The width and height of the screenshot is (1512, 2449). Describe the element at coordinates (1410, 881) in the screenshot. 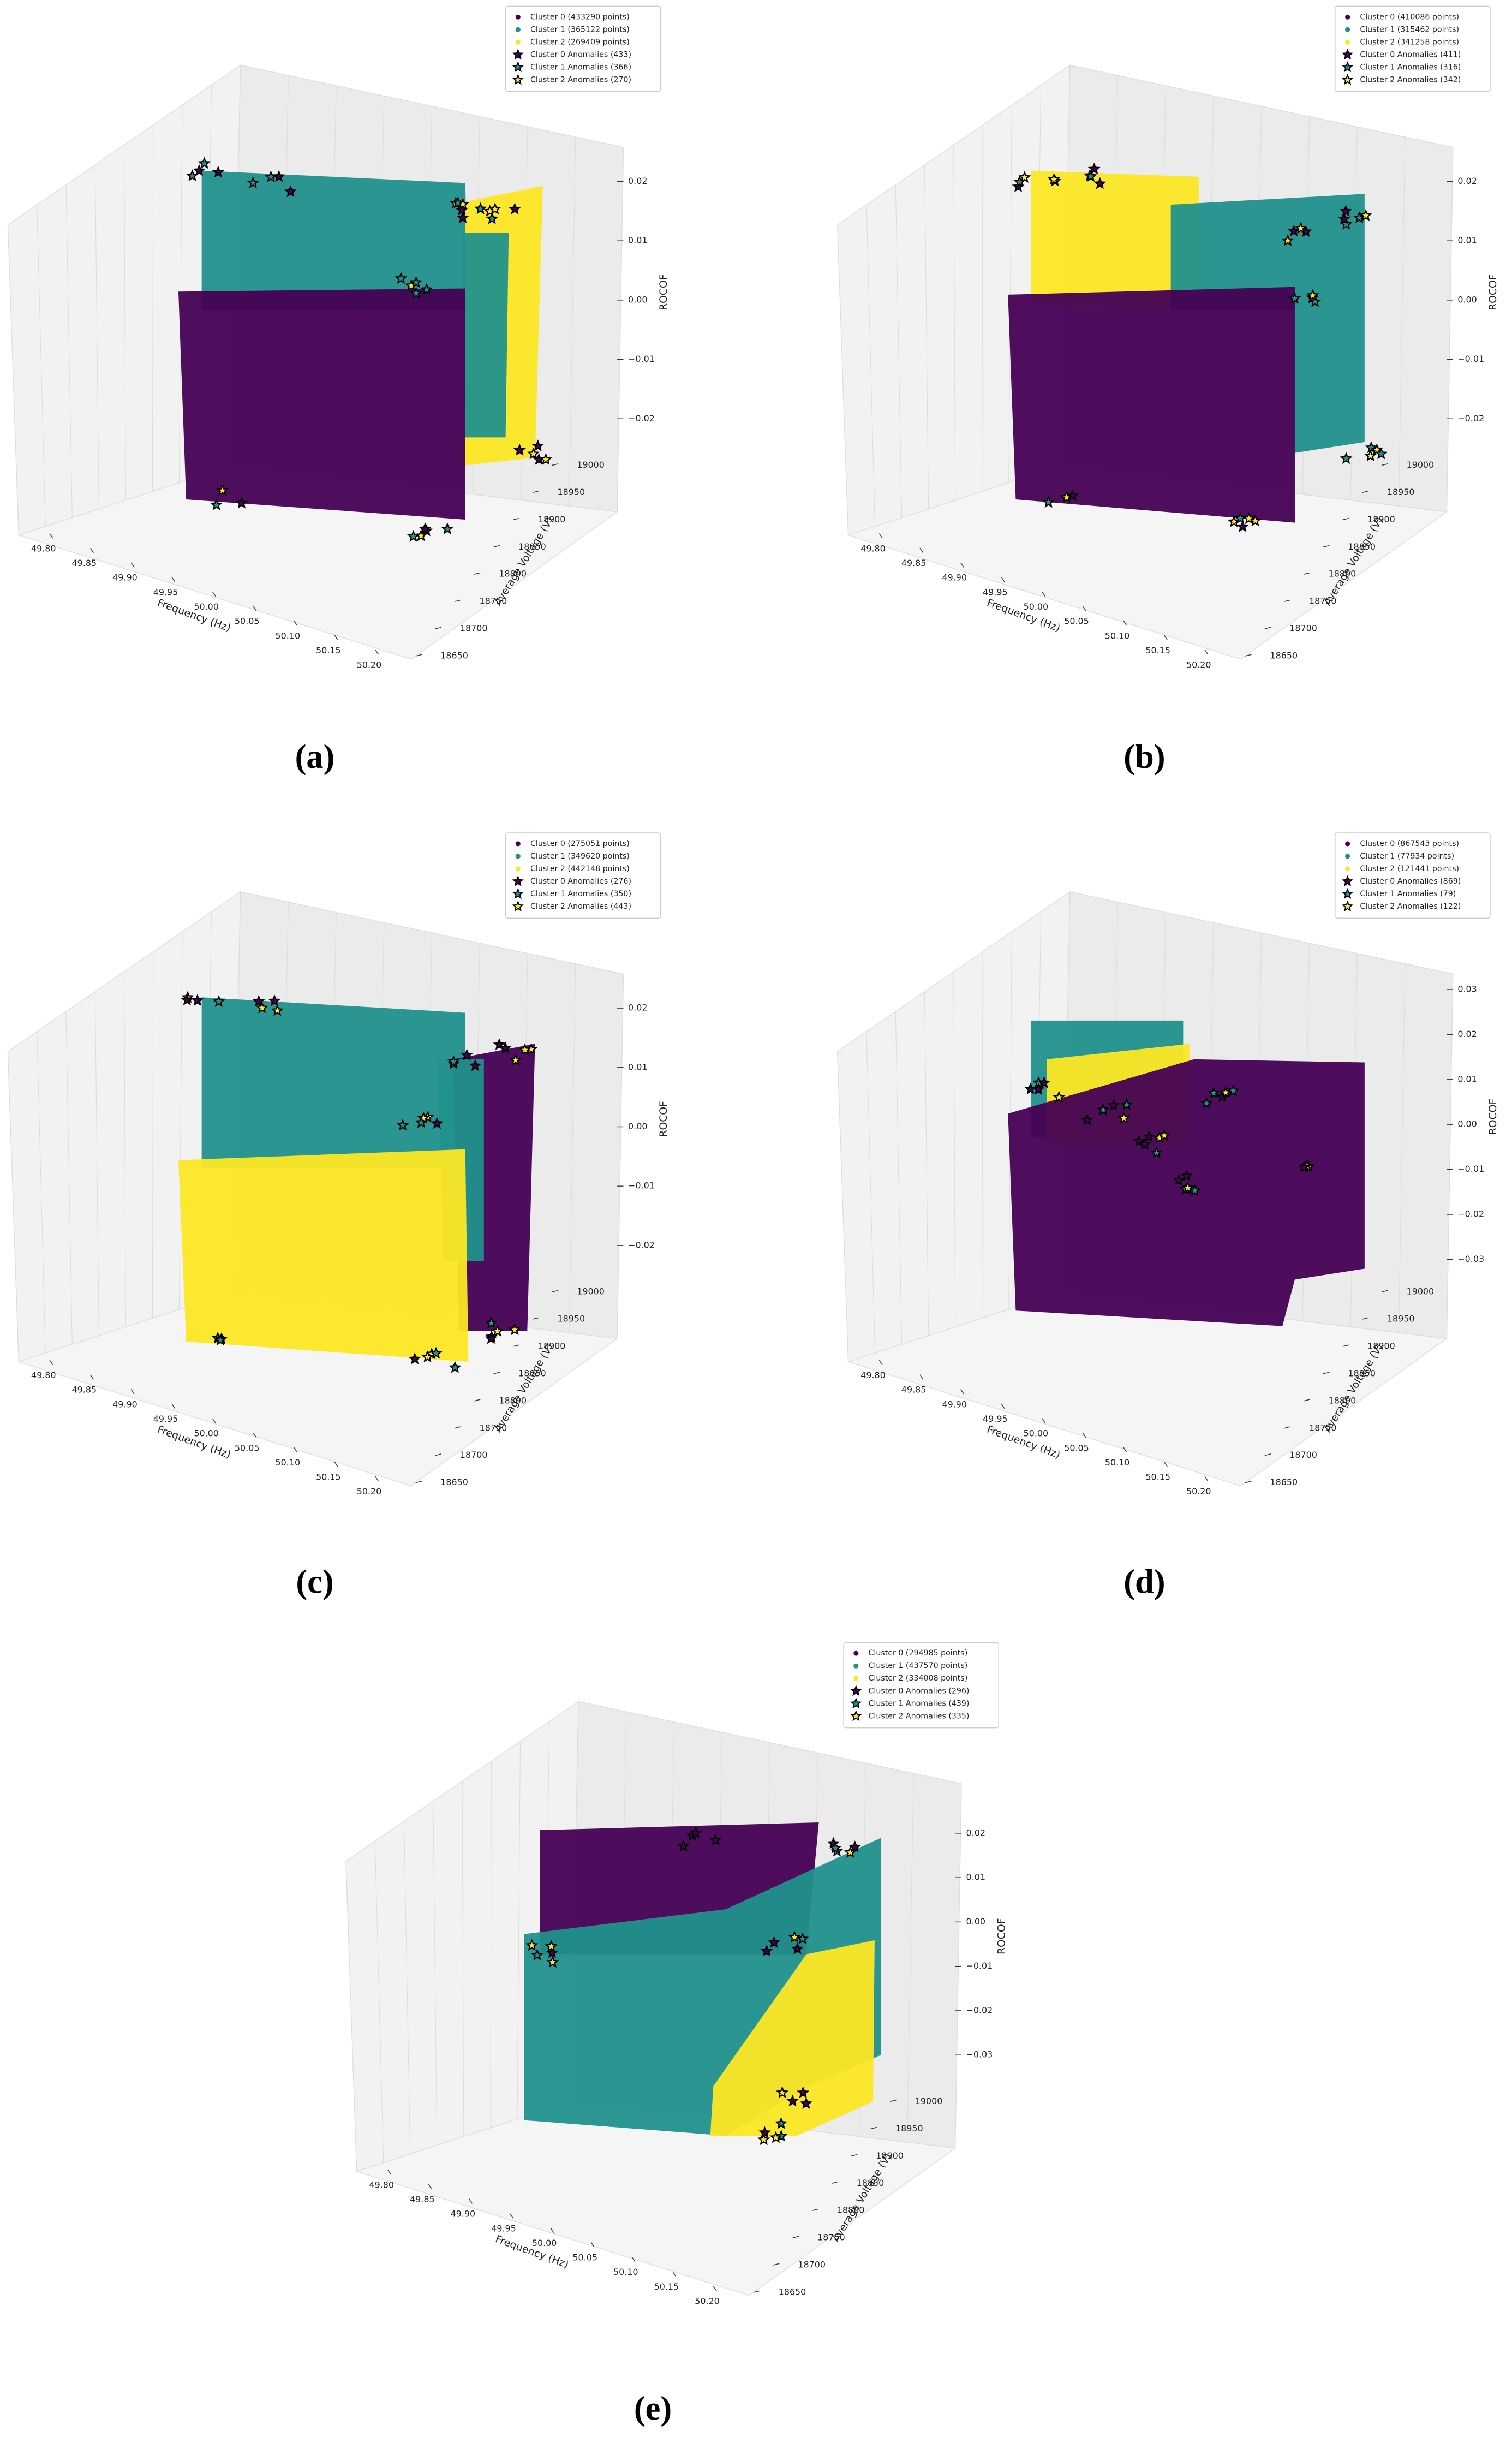

I see `legend-label: Cluster 0 Anomalies (869)` at that location.